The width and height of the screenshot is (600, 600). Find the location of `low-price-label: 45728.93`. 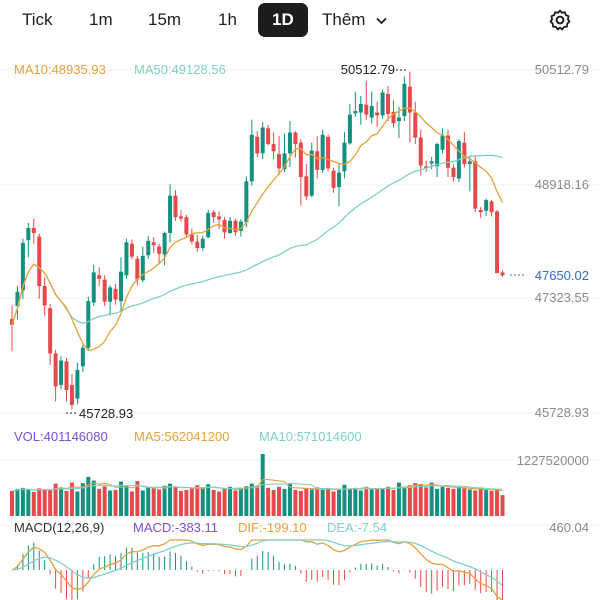

low-price-label: 45728.93 is located at coordinates (106, 413).